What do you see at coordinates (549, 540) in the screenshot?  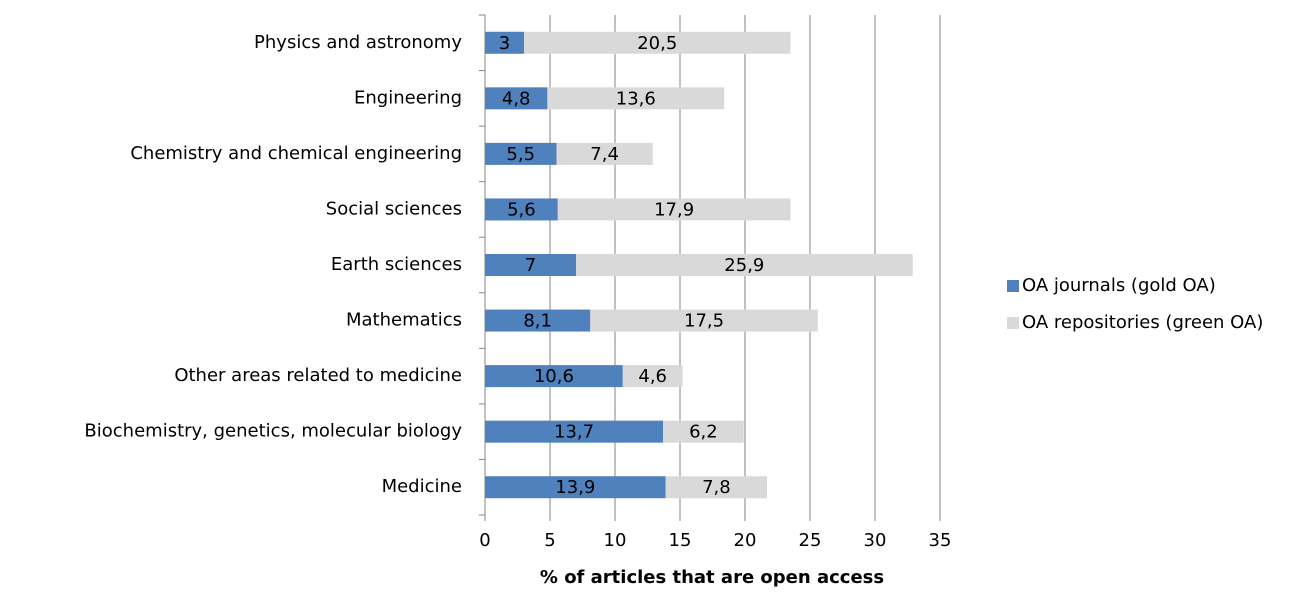 I see `x-tick-label: 5` at bounding box center [549, 540].